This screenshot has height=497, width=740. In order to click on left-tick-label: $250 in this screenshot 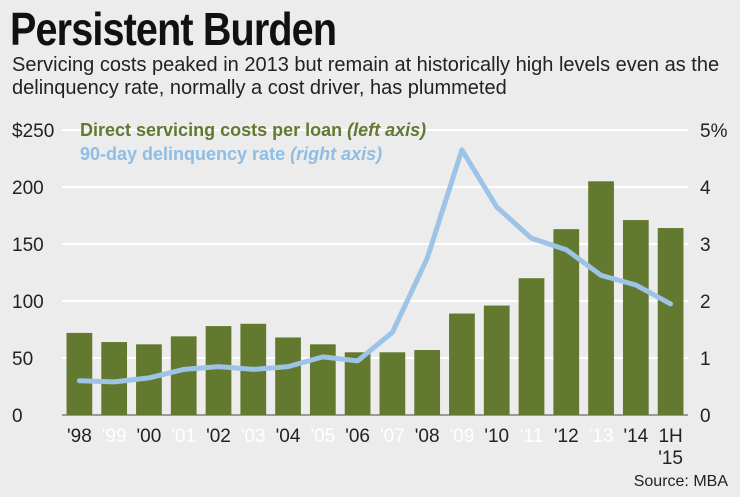, I will do `click(33, 131)`.